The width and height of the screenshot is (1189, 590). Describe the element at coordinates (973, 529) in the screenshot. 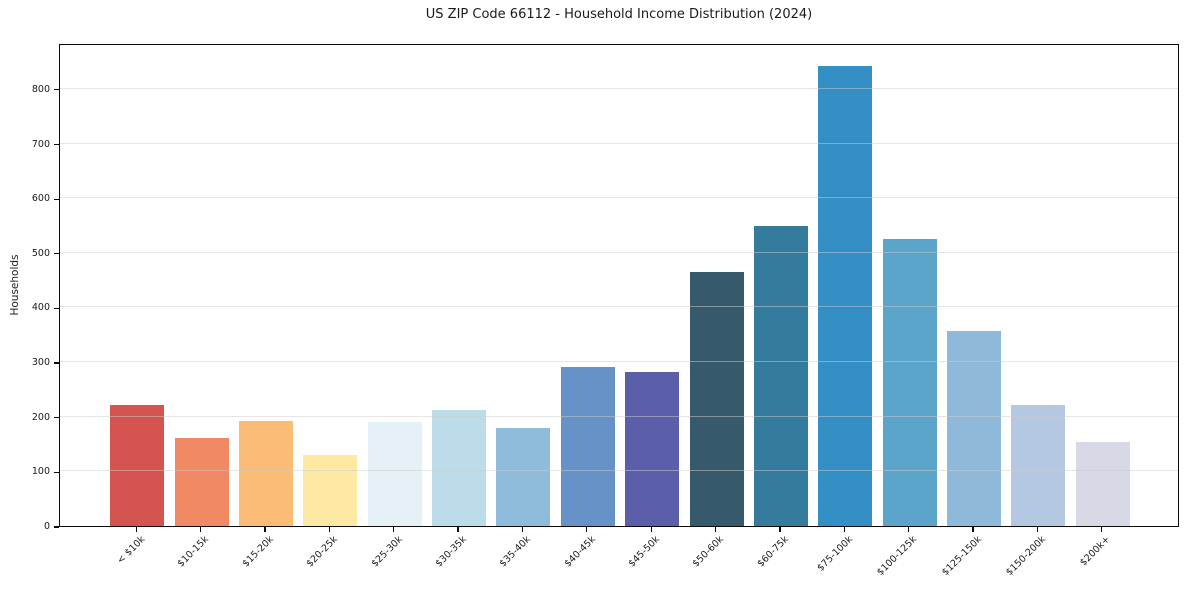

I see `x-tick-mark-$125-150k` at that location.